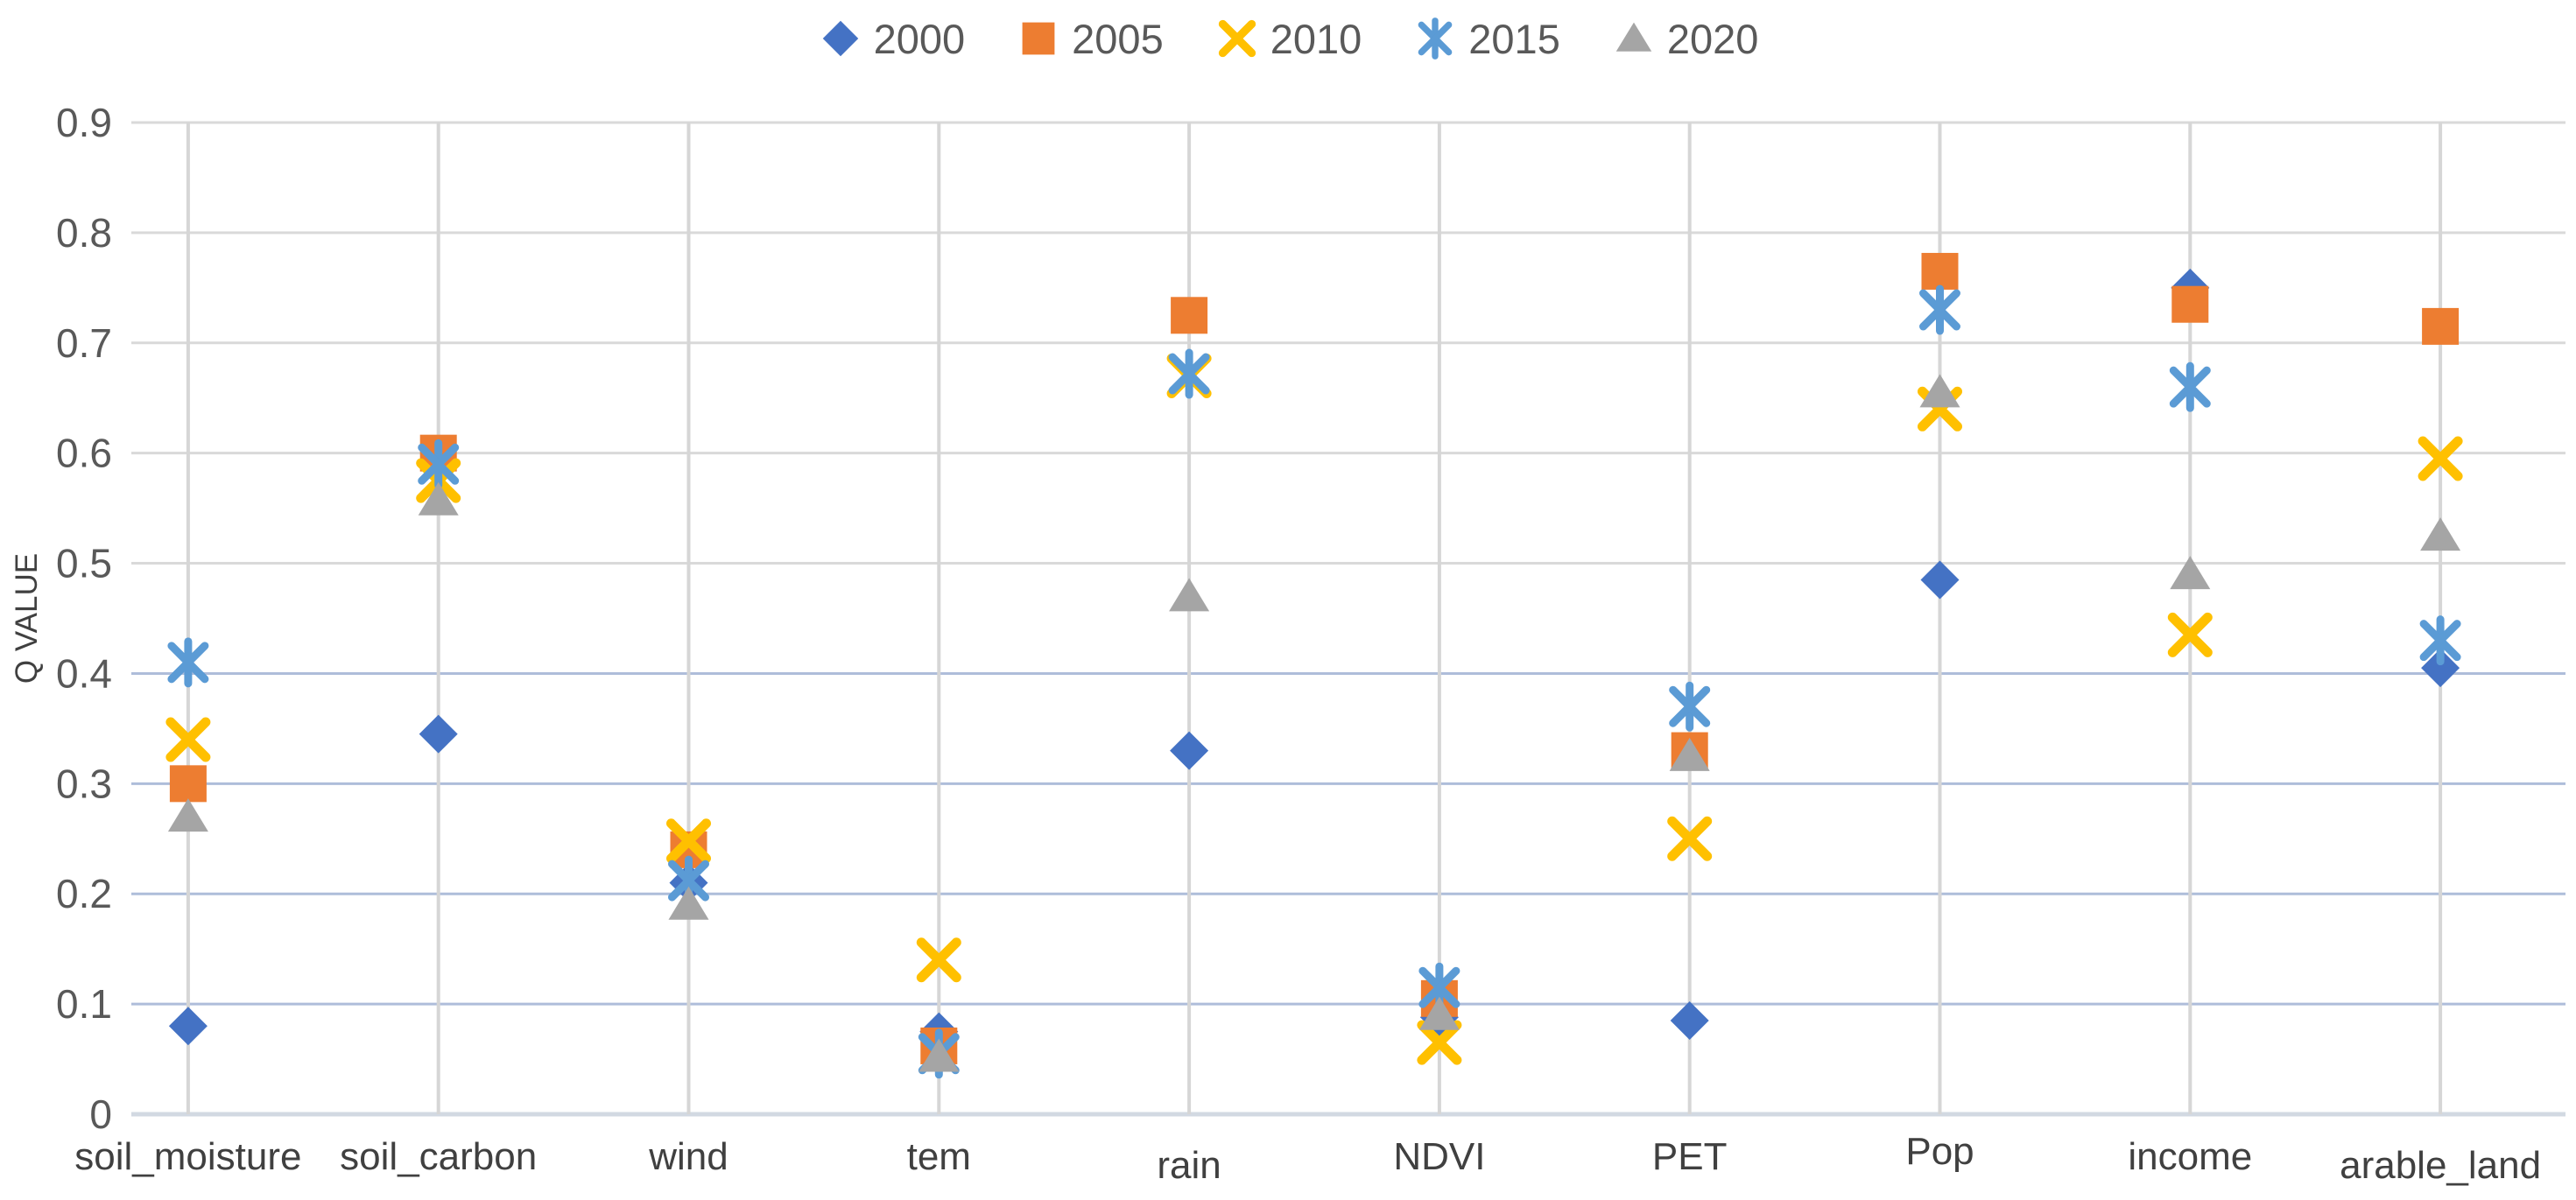 The width and height of the screenshot is (2576, 1200). Describe the element at coordinates (84, 673) in the screenshot. I see `y-tick-label: 0.4` at that location.